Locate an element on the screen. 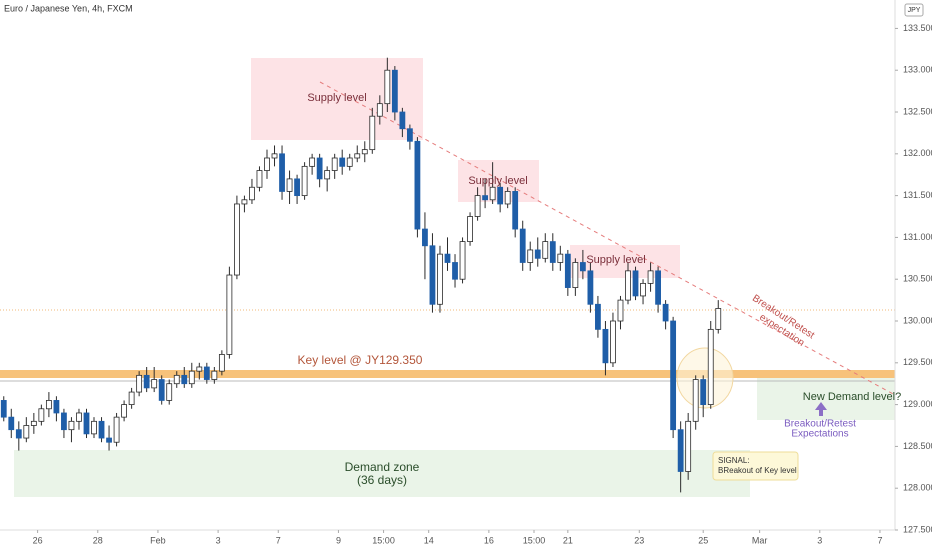 The width and height of the screenshot is (932, 550). x-tick-label: 3 is located at coordinates (819, 540).